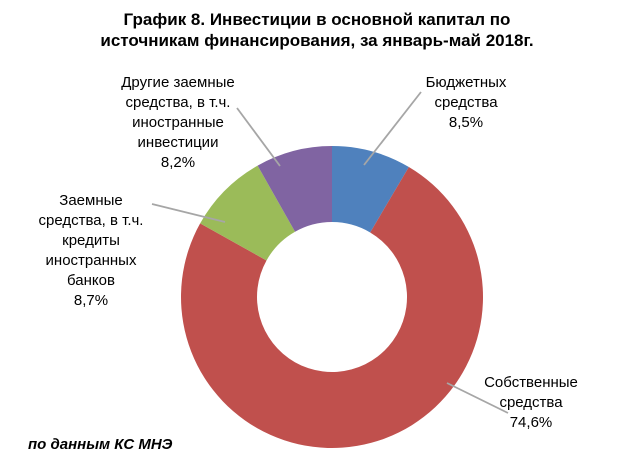  What do you see at coordinates (100, 444) in the screenshot?
I see `source-note: по данным КС МНЭ` at bounding box center [100, 444].